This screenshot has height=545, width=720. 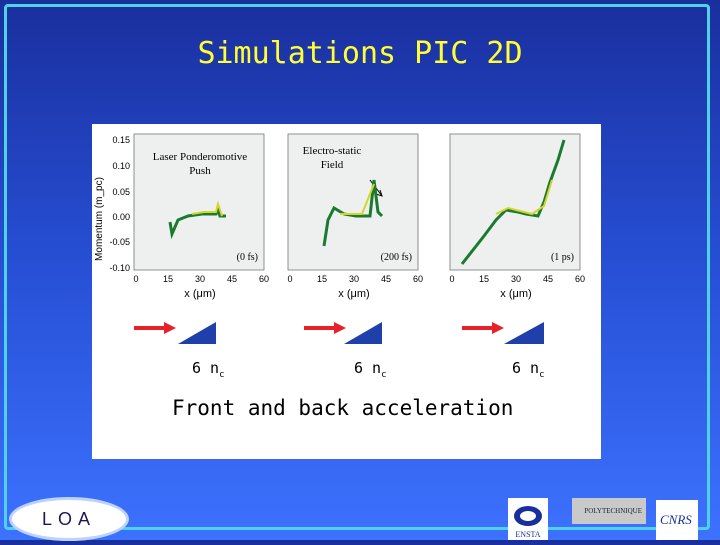 What do you see at coordinates (360, 53) in the screenshot?
I see `slide-title: Simulations PIC 2D` at bounding box center [360, 53].